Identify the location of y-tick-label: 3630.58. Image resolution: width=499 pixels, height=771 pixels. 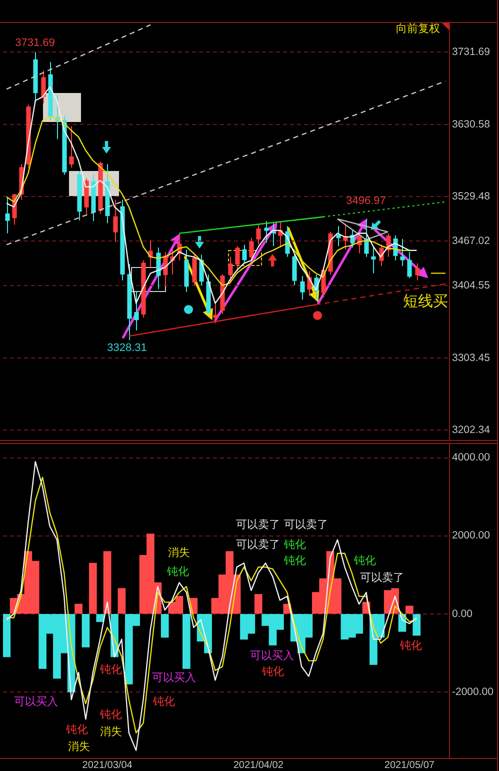
(471, 124).